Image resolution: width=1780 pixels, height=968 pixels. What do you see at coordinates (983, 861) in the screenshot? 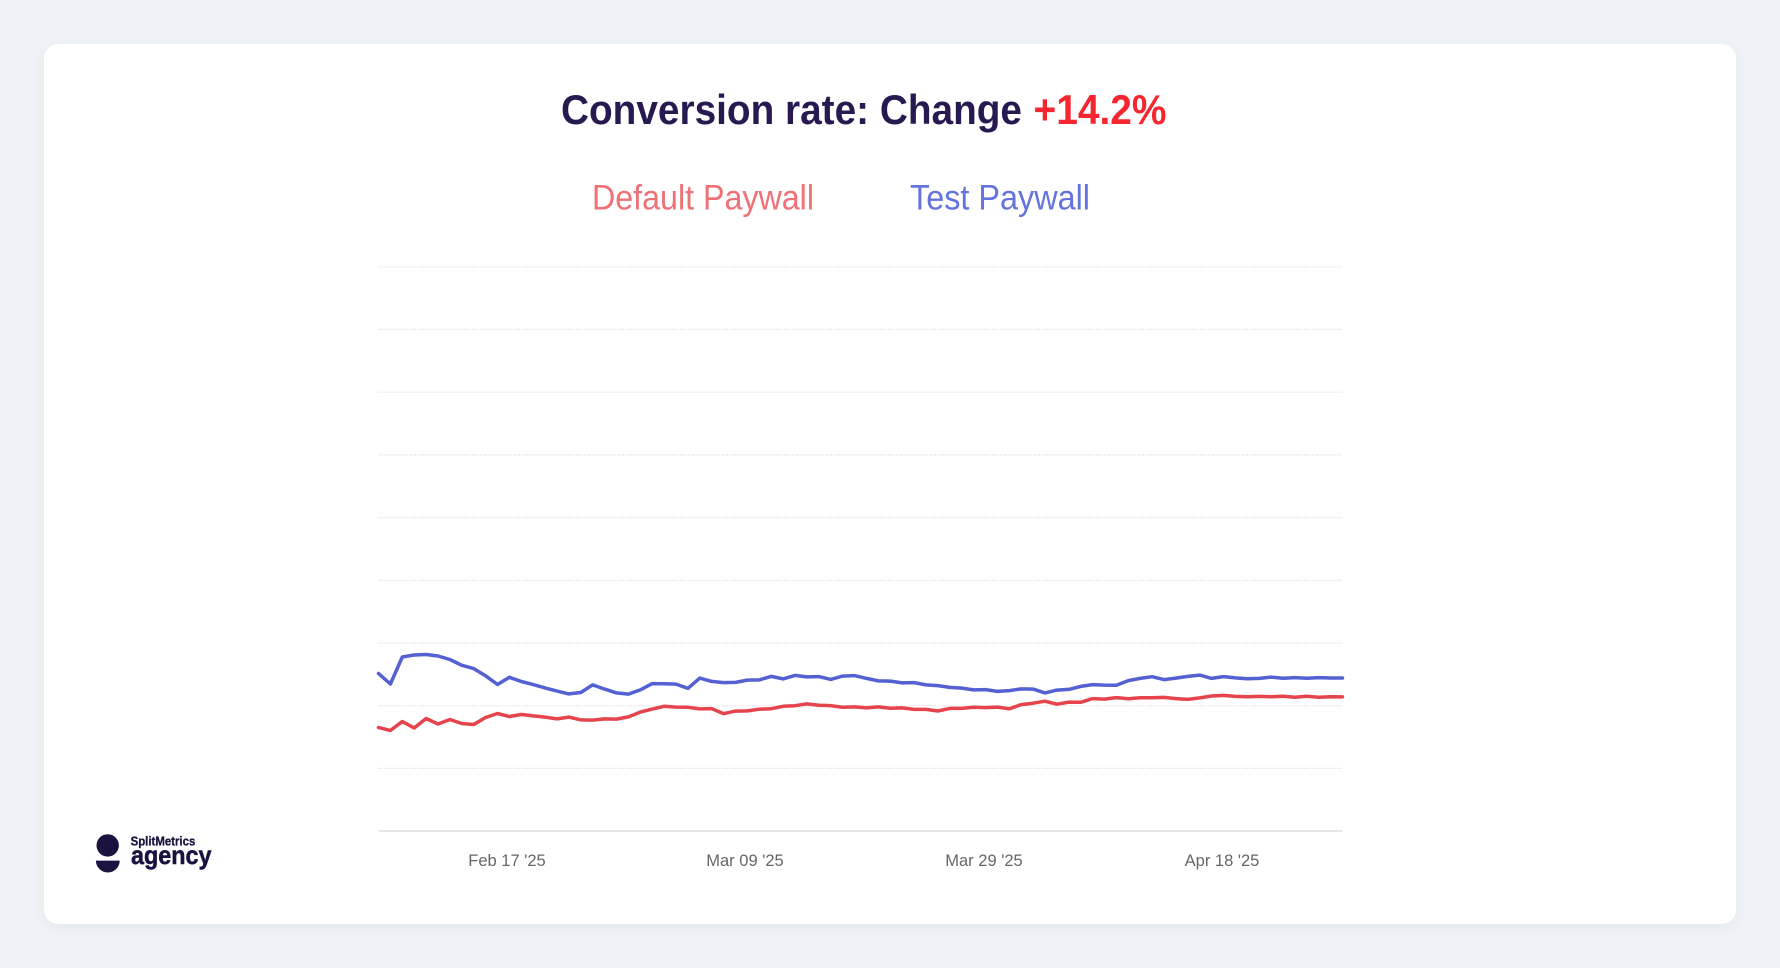
I see `svg-text: Mar 29 '25` at bounding box center [983, 861].